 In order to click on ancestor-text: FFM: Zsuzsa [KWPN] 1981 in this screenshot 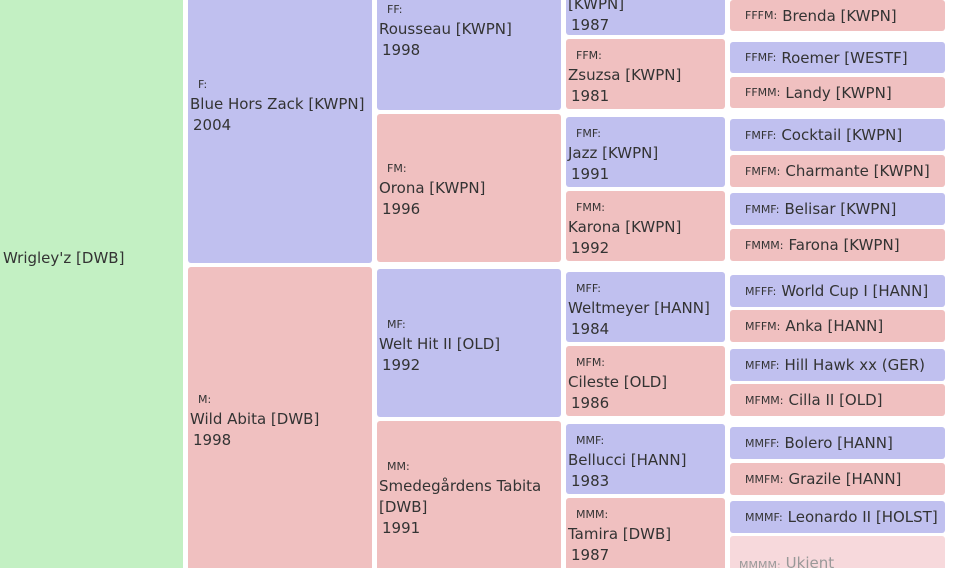, I will do `click(645, 77)`.